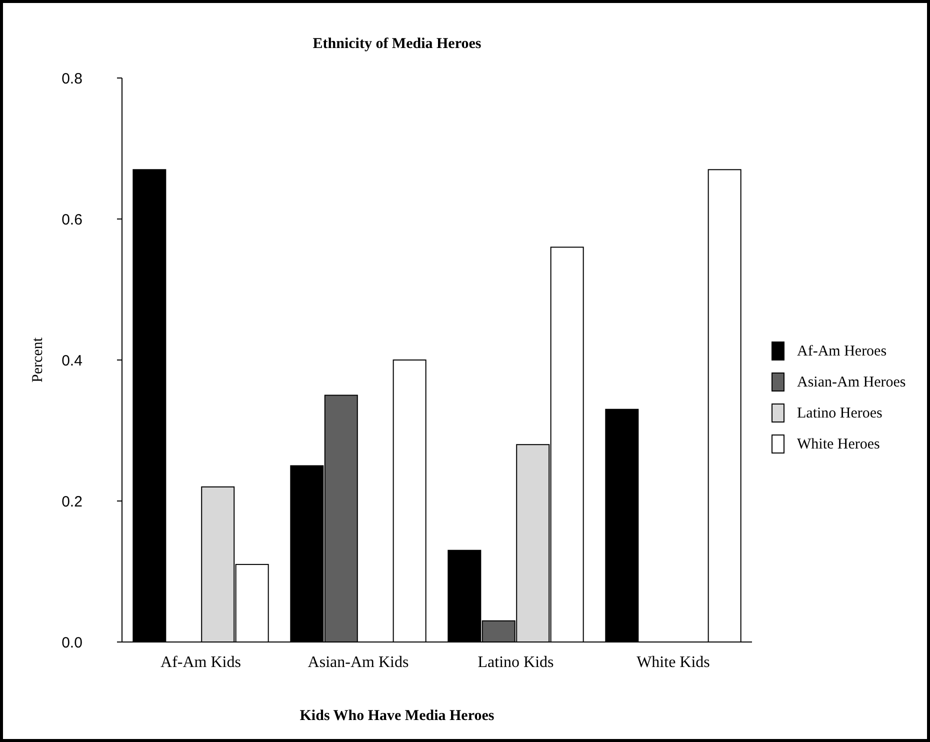  What do you see at coordinates (72, 643) in the screenshot?
I see `y-tick-label: 0.0` at bounding box center [72, 643].